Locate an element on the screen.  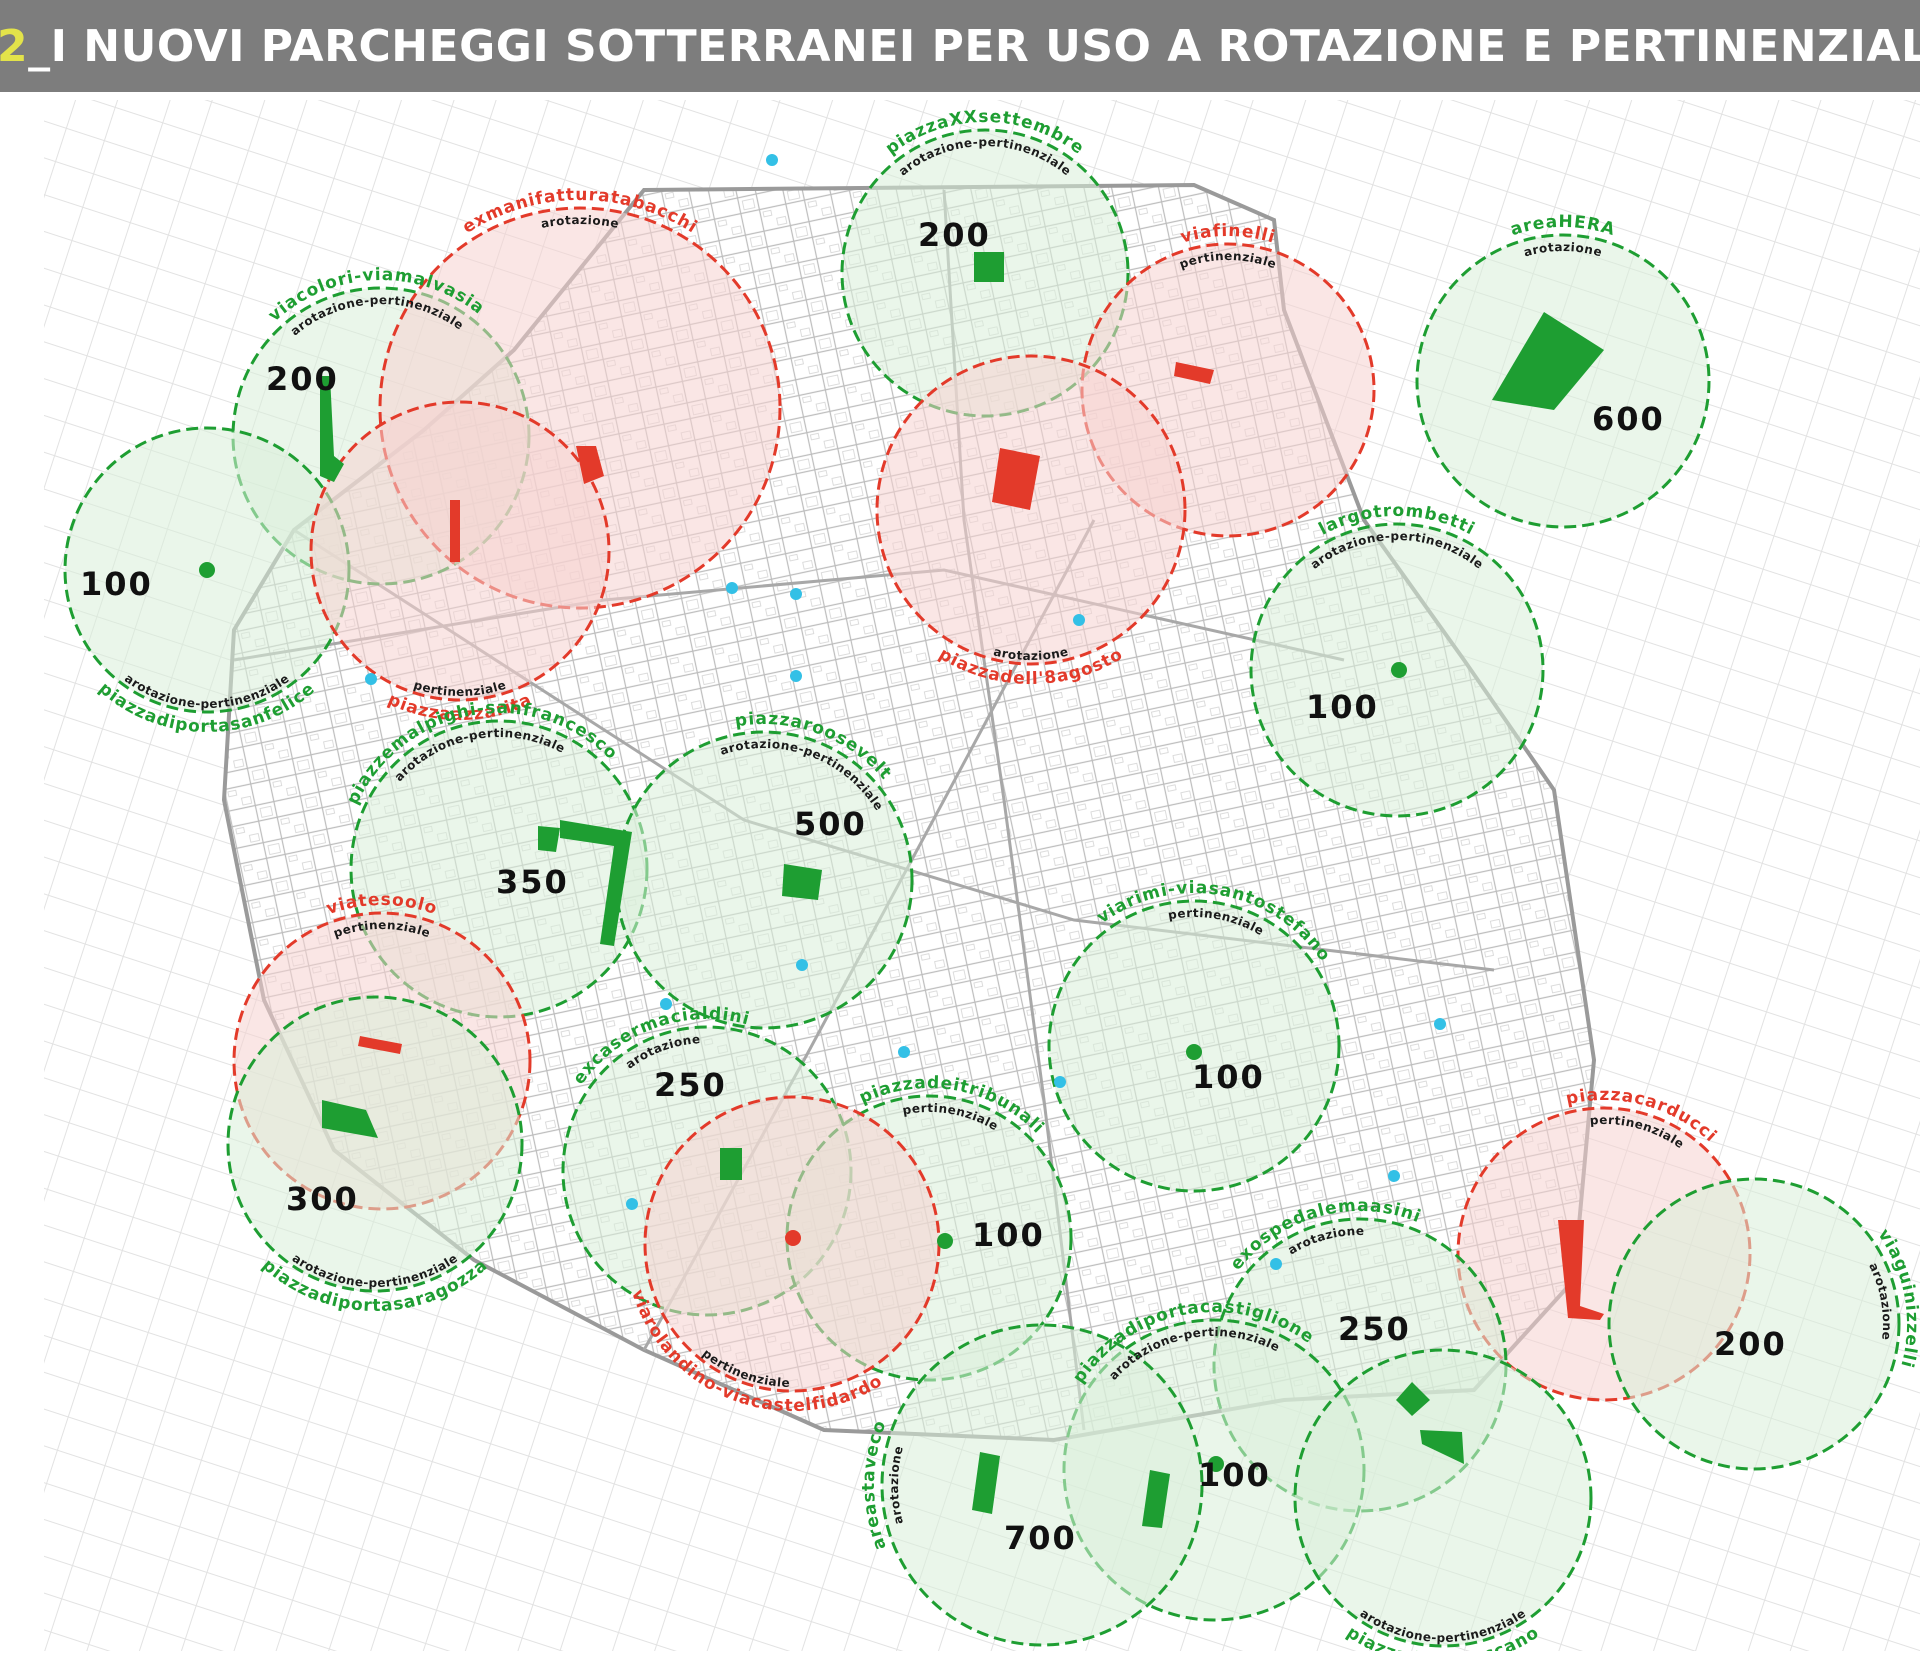
parking-footprint-piazzadiportacastiglione is located at coordinates (1156, 1499).